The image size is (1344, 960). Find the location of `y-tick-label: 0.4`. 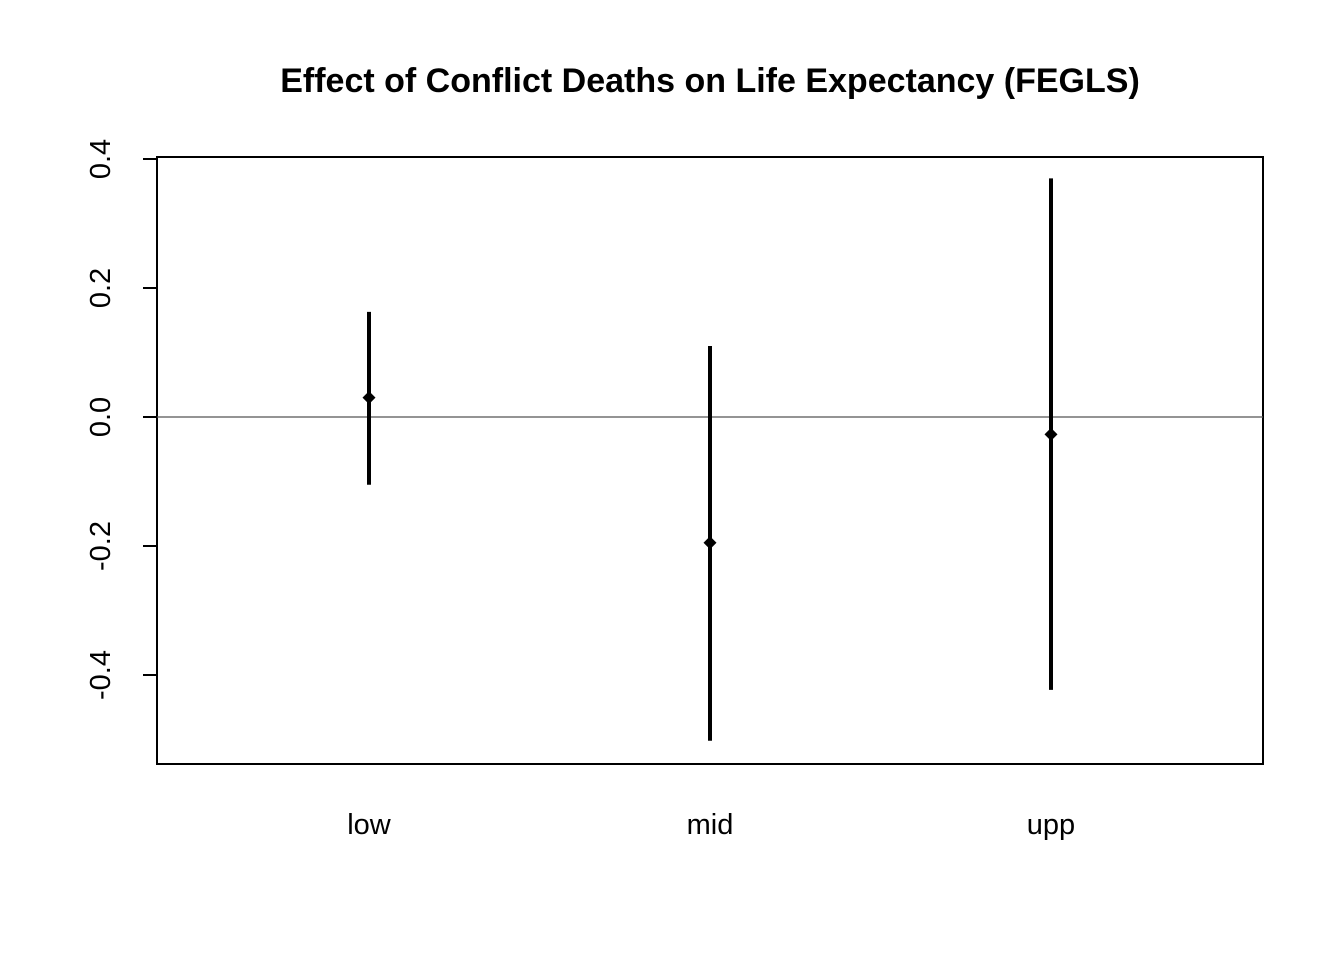

y-tick-label: 0.4 is located at coordinates (101, 159).